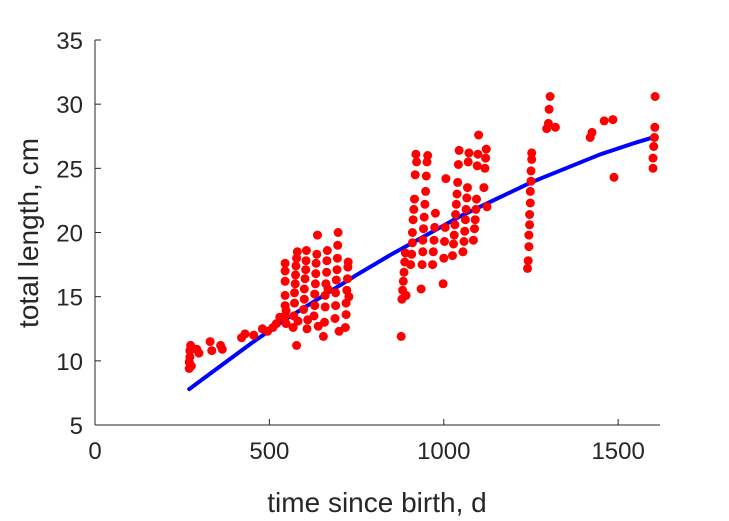  What do you see at coordinates (69, 234) in the screenshot?
I see `y-tick-label: 20` at bounding box center [69, 234].